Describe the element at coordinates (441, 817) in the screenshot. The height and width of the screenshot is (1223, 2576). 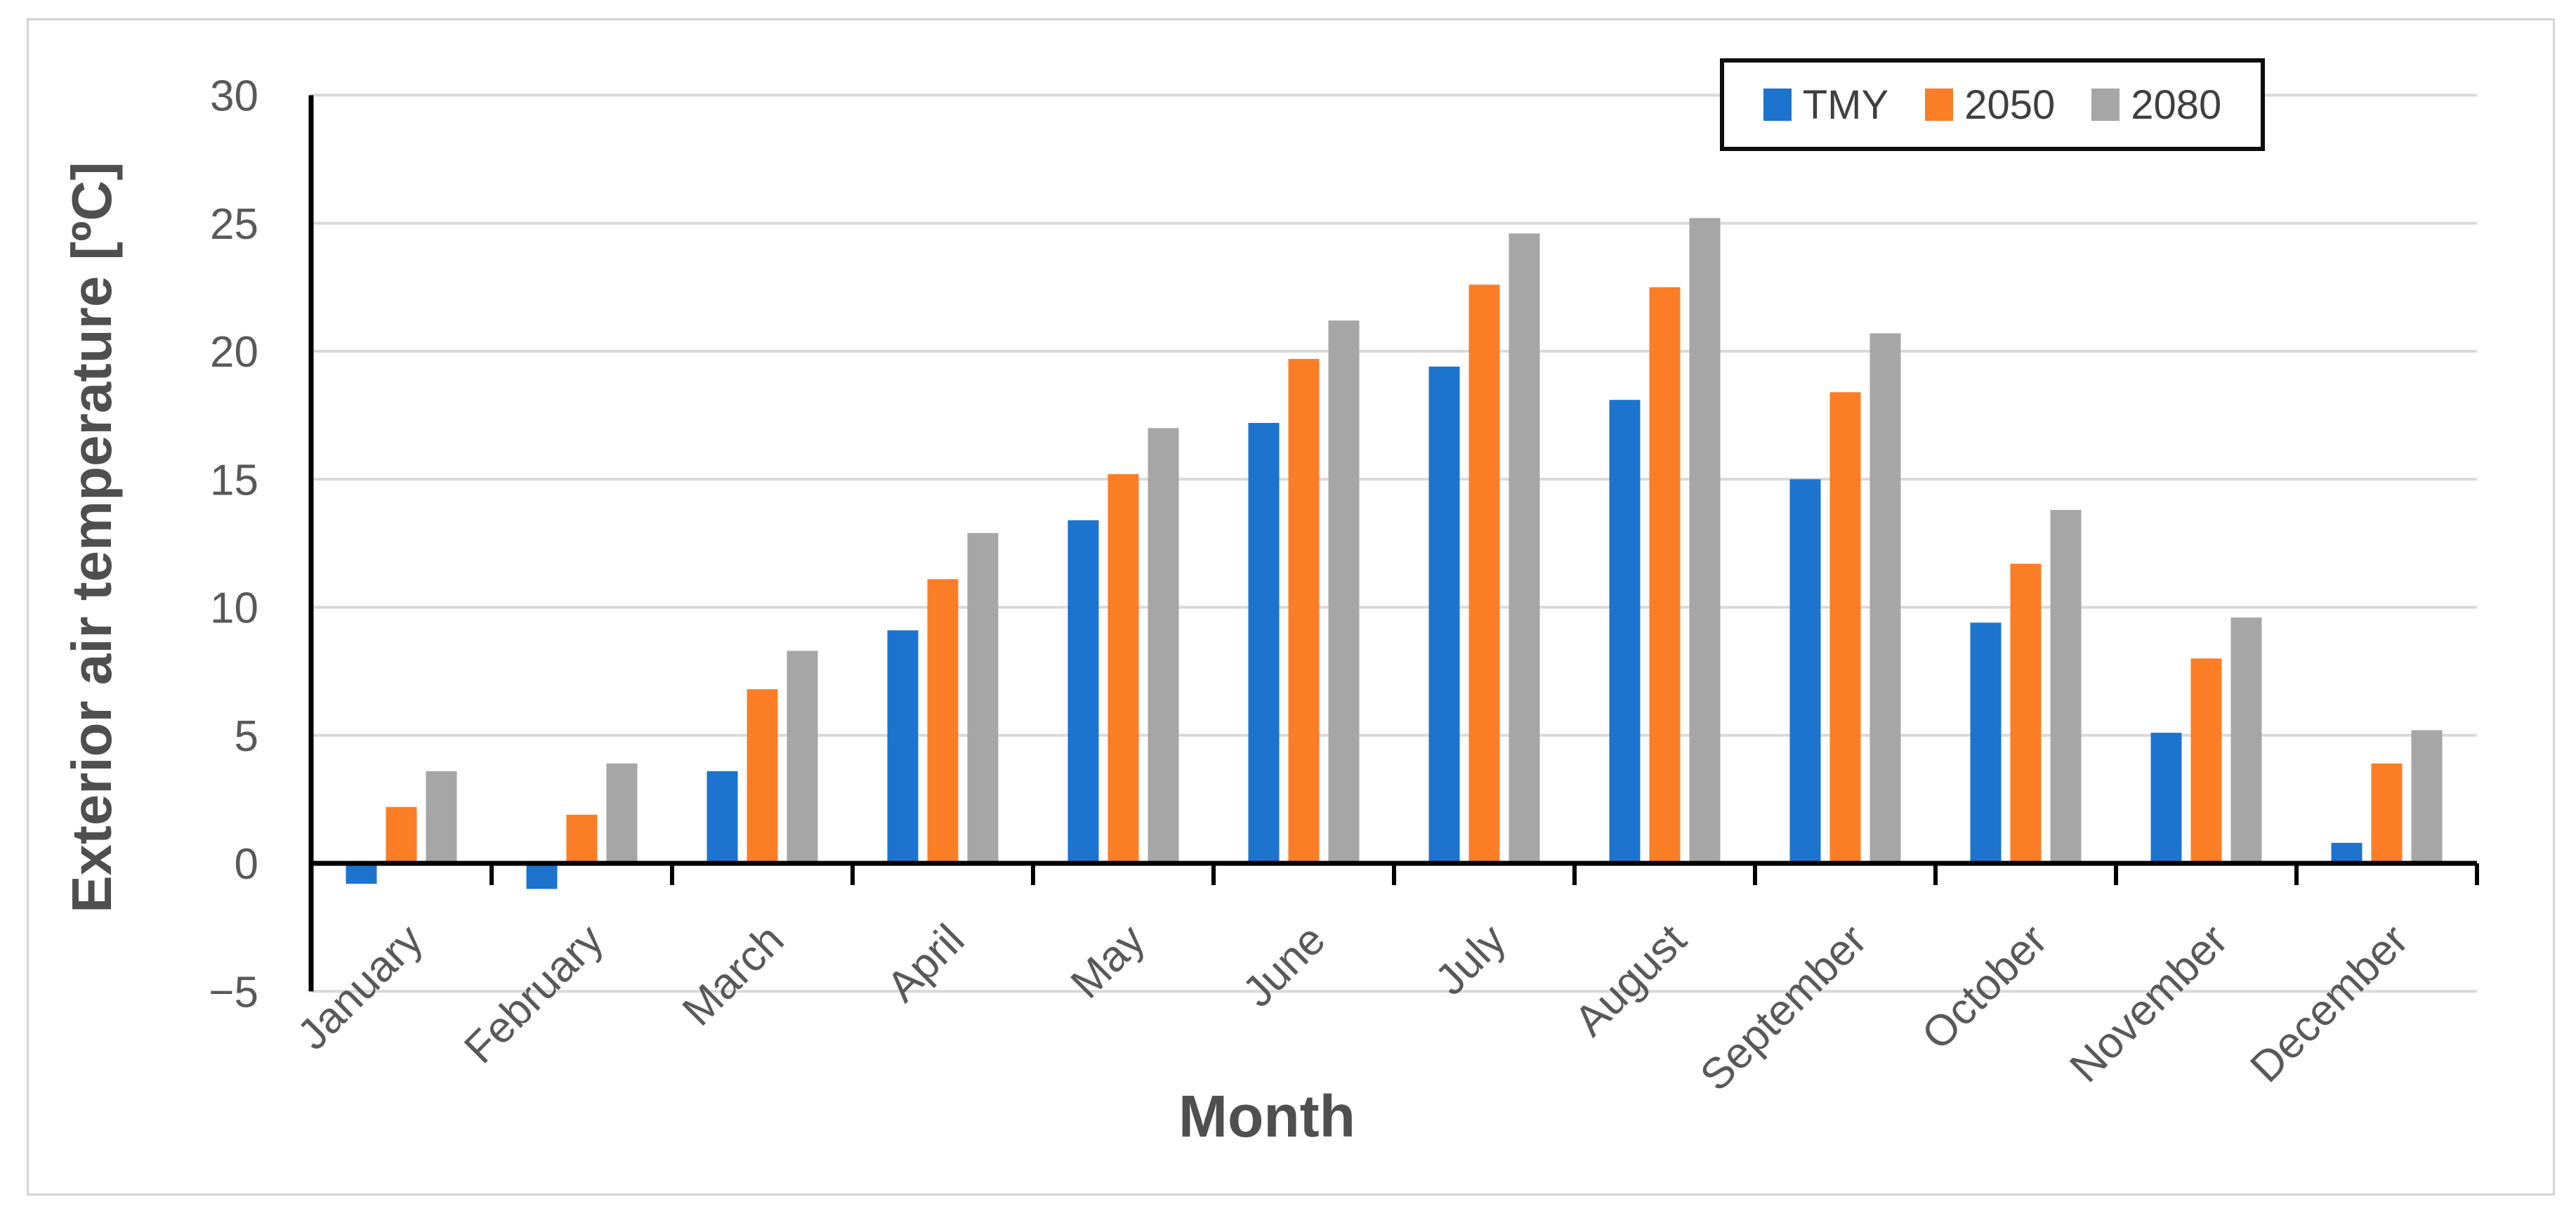
I see `bar-2080-january` at that location.